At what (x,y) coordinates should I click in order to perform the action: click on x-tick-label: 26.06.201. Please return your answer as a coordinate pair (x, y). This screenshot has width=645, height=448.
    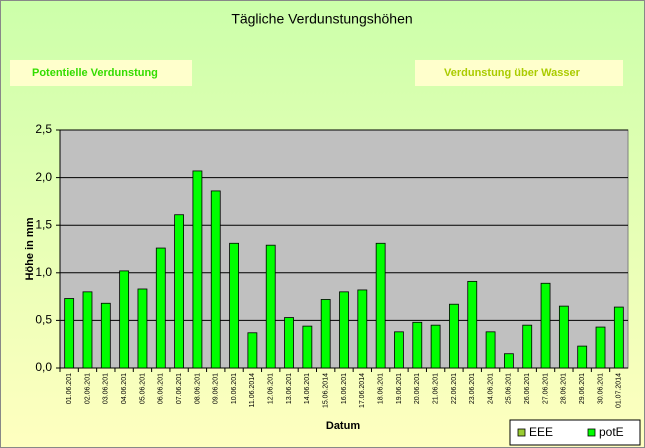
    Looking at the image, I should click on (527, 388).